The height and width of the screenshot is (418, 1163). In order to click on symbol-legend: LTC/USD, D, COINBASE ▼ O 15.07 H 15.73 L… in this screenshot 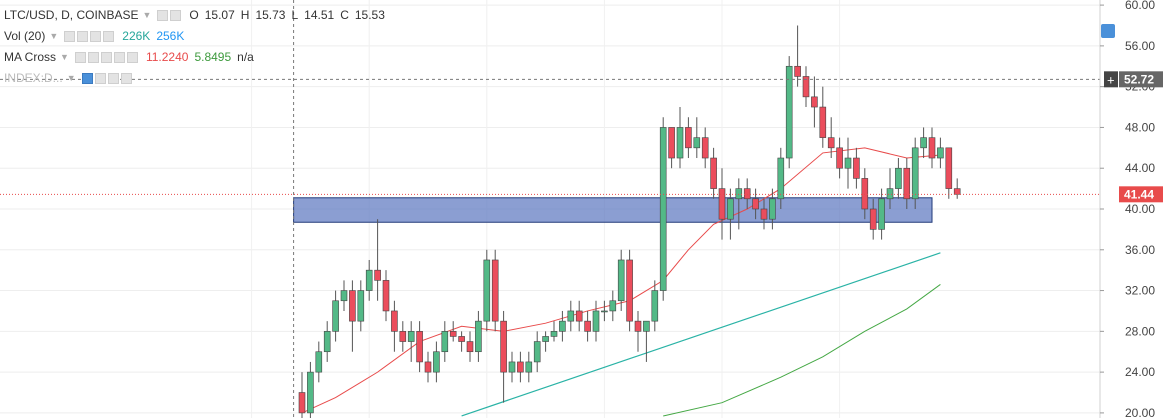, I will do `click(197, 15)`.